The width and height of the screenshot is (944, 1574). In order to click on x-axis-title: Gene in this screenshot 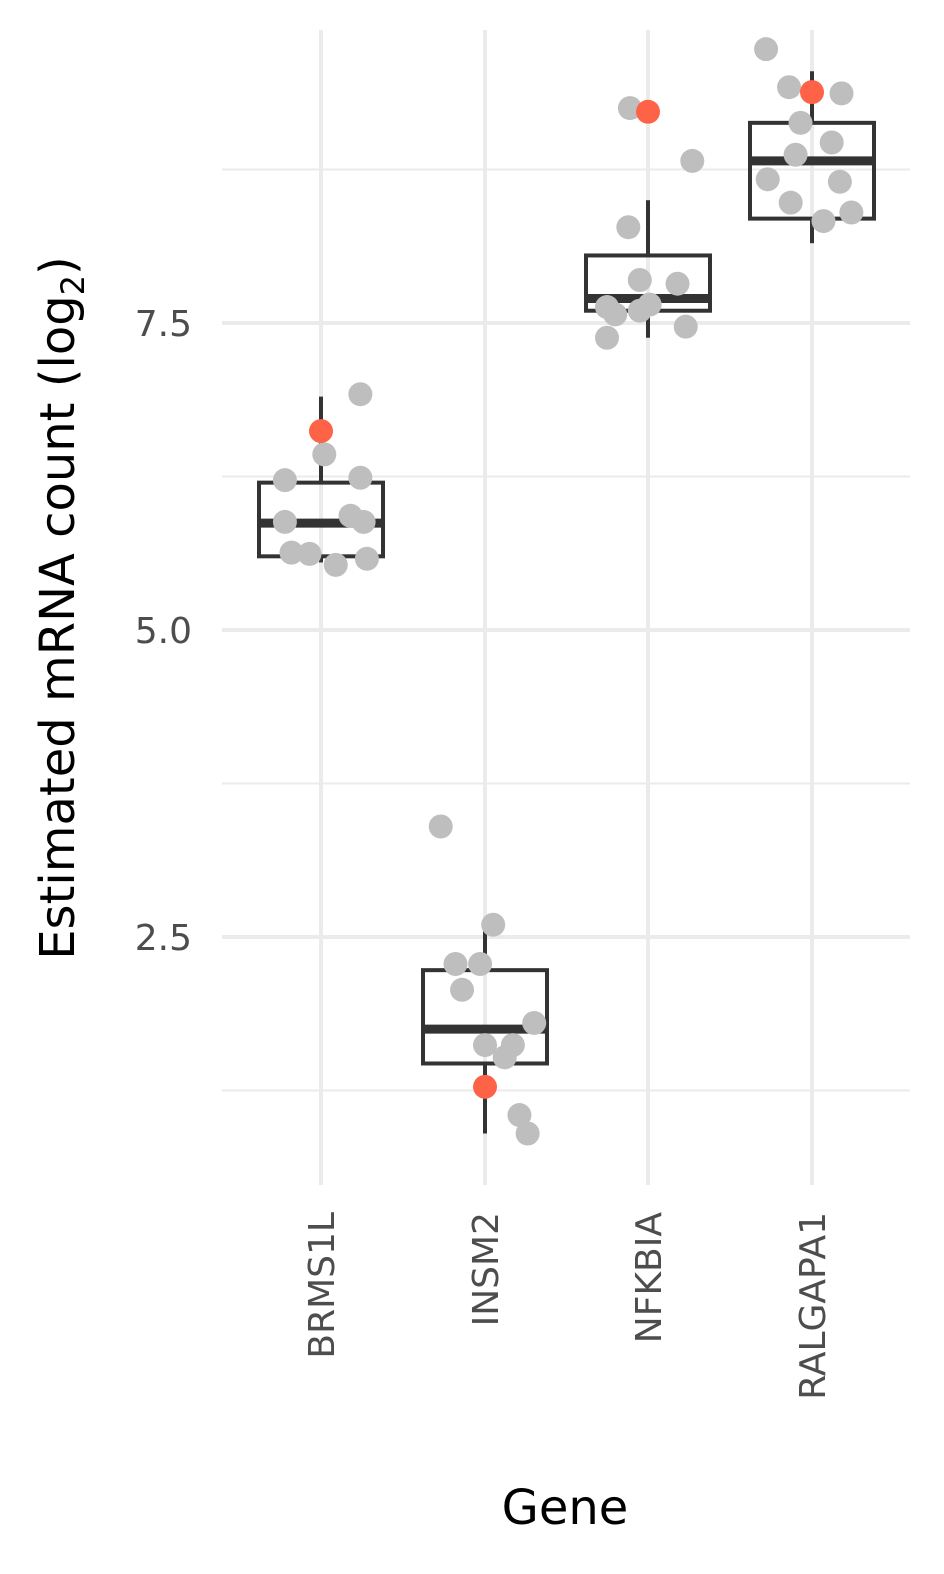, I will do `click(565, 1508)`.